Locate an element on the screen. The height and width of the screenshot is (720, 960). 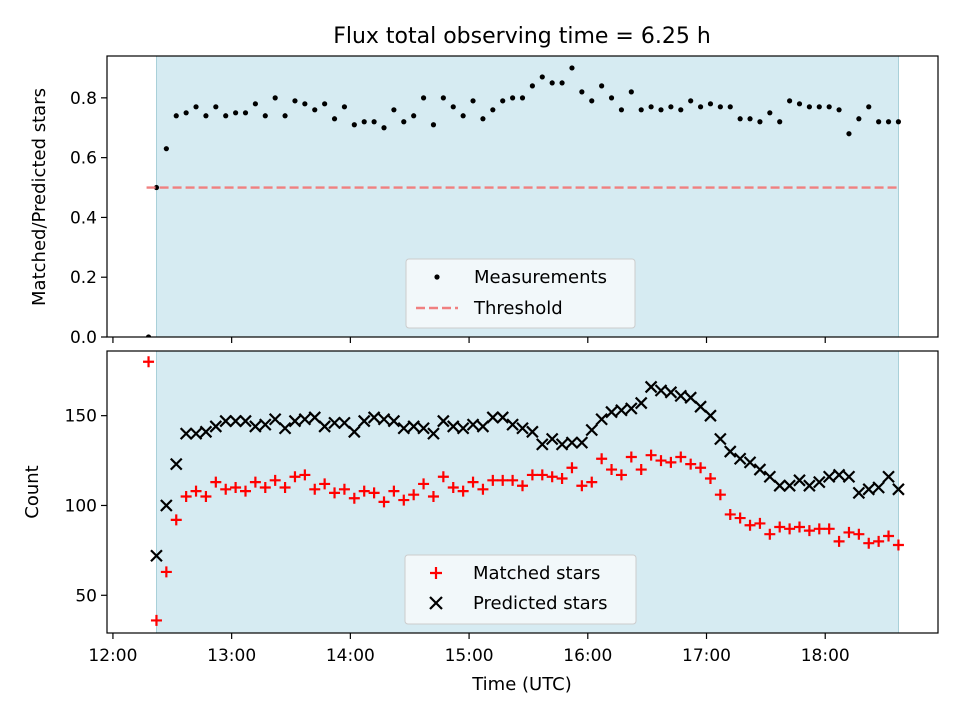
xtick-label: 14:00 is located at coordinates (350, 656).